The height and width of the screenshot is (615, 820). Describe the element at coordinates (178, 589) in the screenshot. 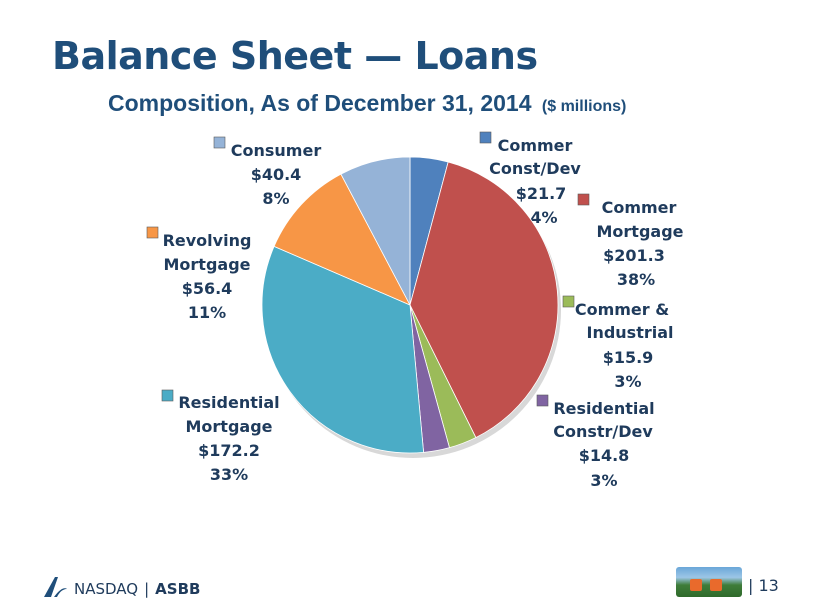

I see `footer-ticker: ASBB` at that location.